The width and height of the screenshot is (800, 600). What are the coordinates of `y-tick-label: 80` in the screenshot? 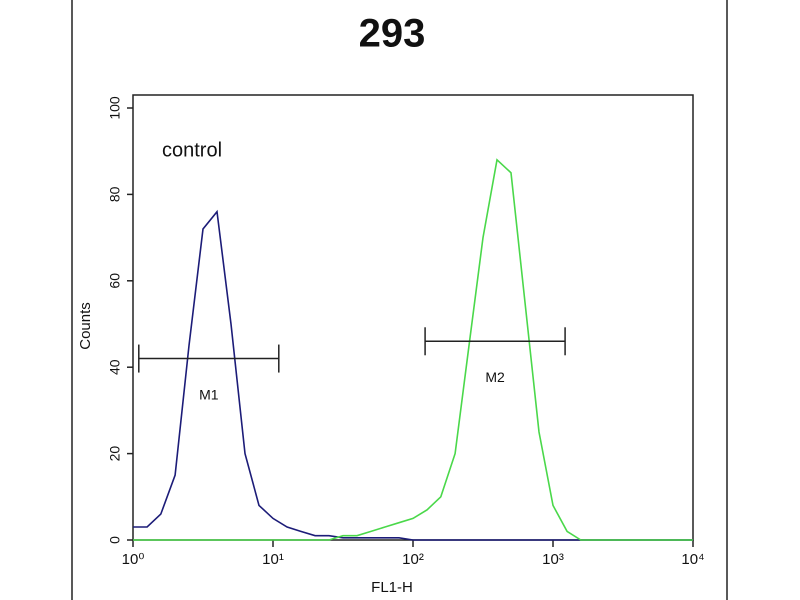 It's located at (115, 194).